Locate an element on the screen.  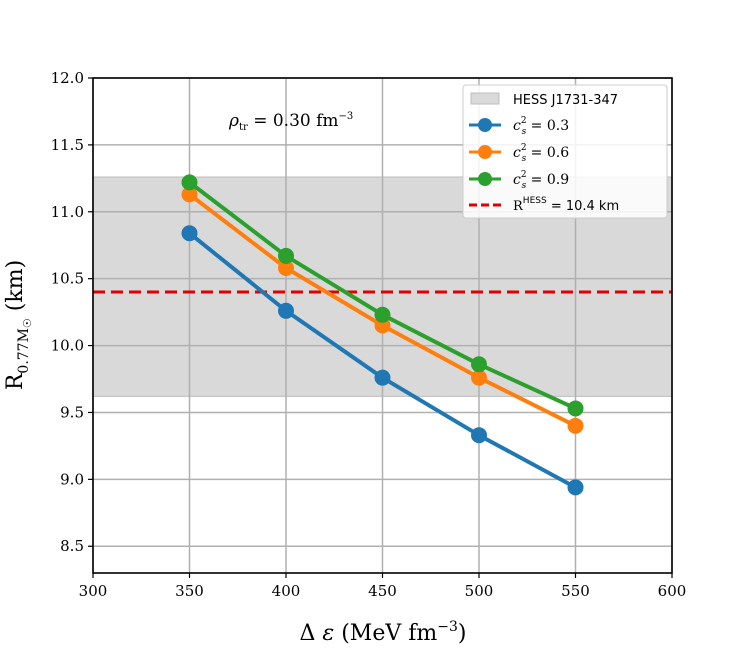
legend-label-cs03: c2 s = 0.3 is located at coordinates (541, 126).